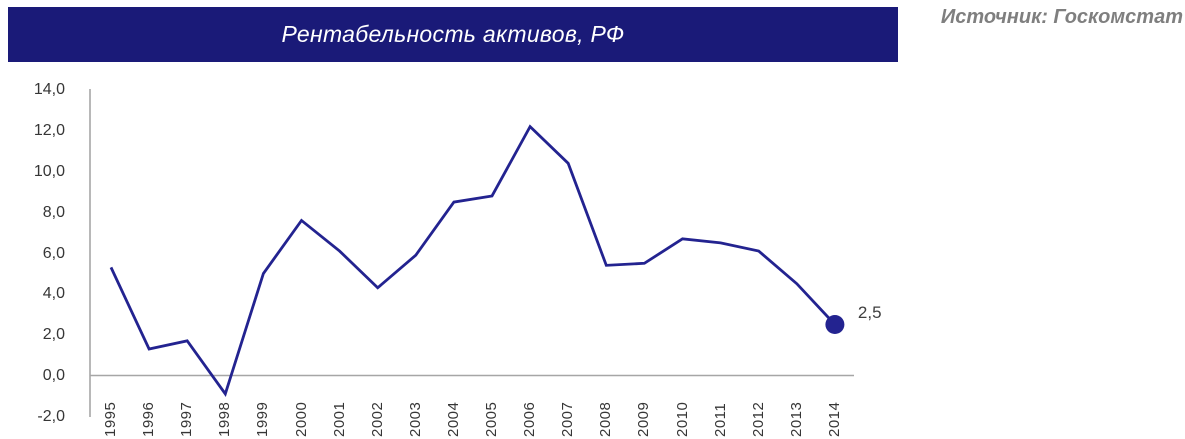  What do you see at coordinates (49, 171) in the screenshot?
I see `y-tick-label: 10,0` at bounding box center [49, 171].